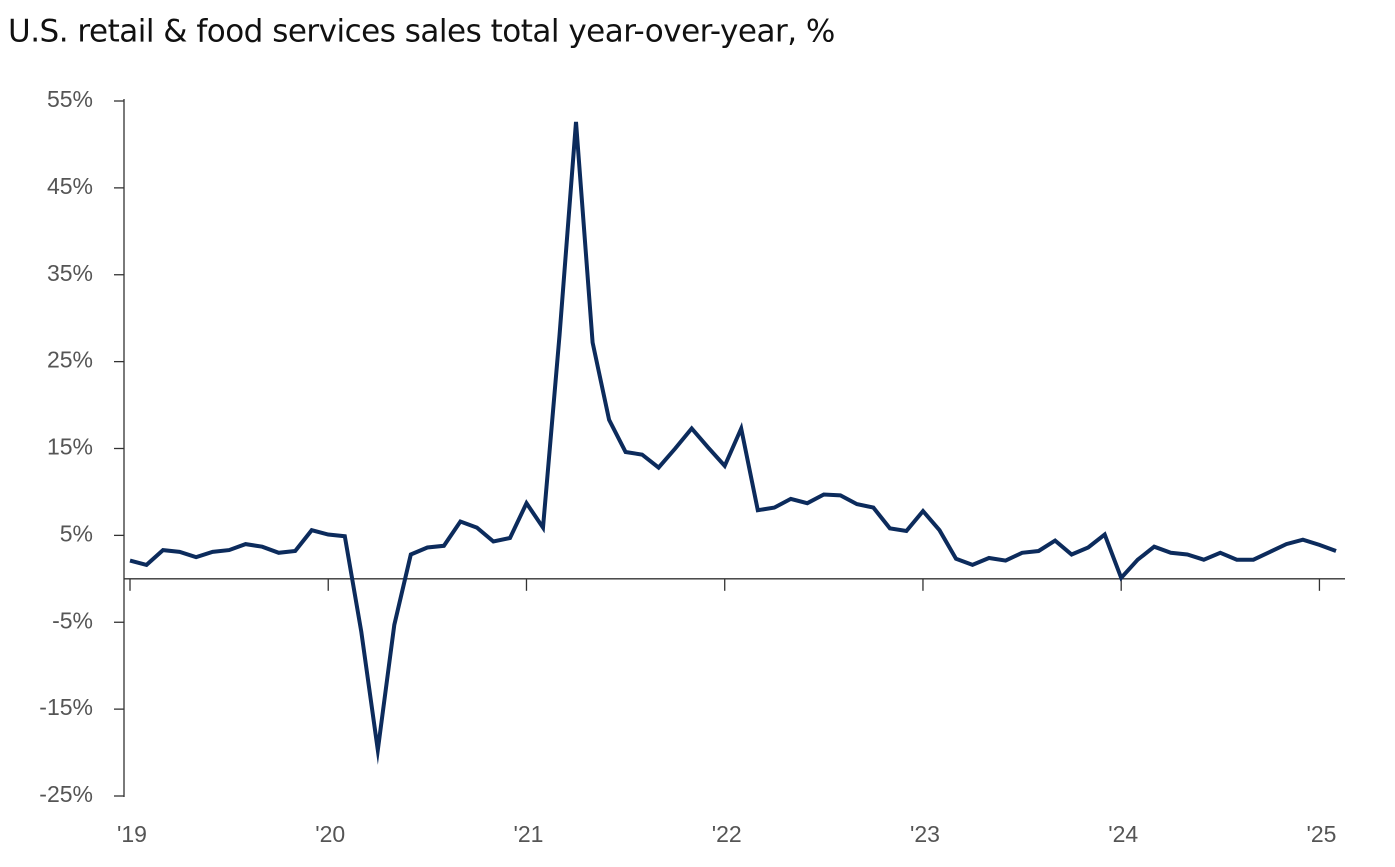 Image resolution: width=1395 pixels, height=867 pixels. What do you see at coordinates (70, 447) in the screenshot?
I see `y-tick-label: 15%` at bounding box center [70, 447].